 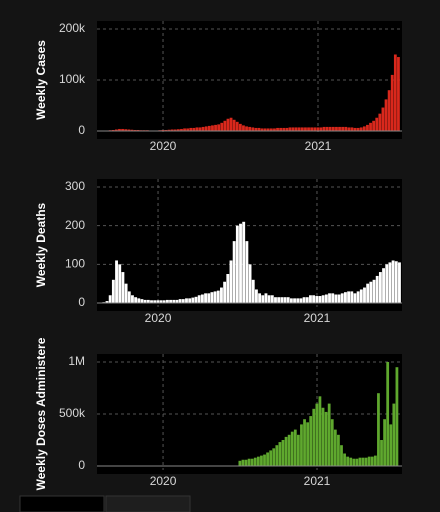 I want to click on y-tick-label: 300, so click(x=75, y=186).